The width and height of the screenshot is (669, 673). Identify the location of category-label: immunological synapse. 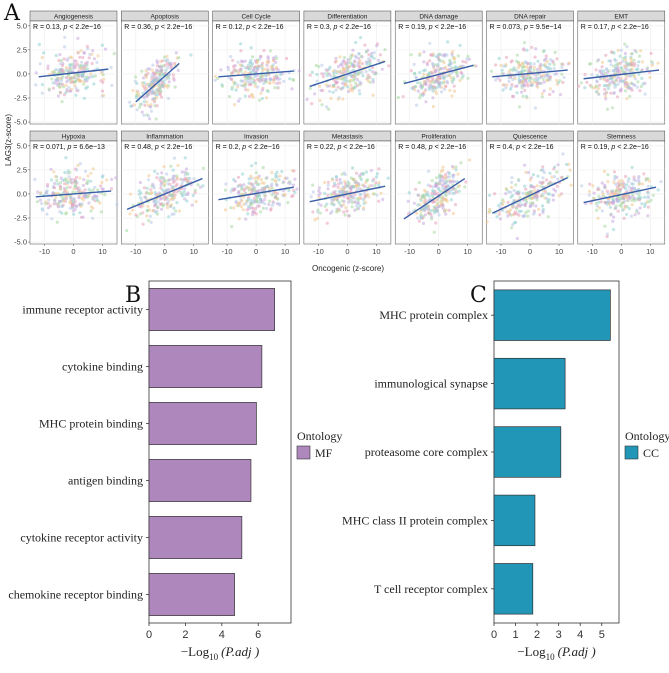
(431, 384).